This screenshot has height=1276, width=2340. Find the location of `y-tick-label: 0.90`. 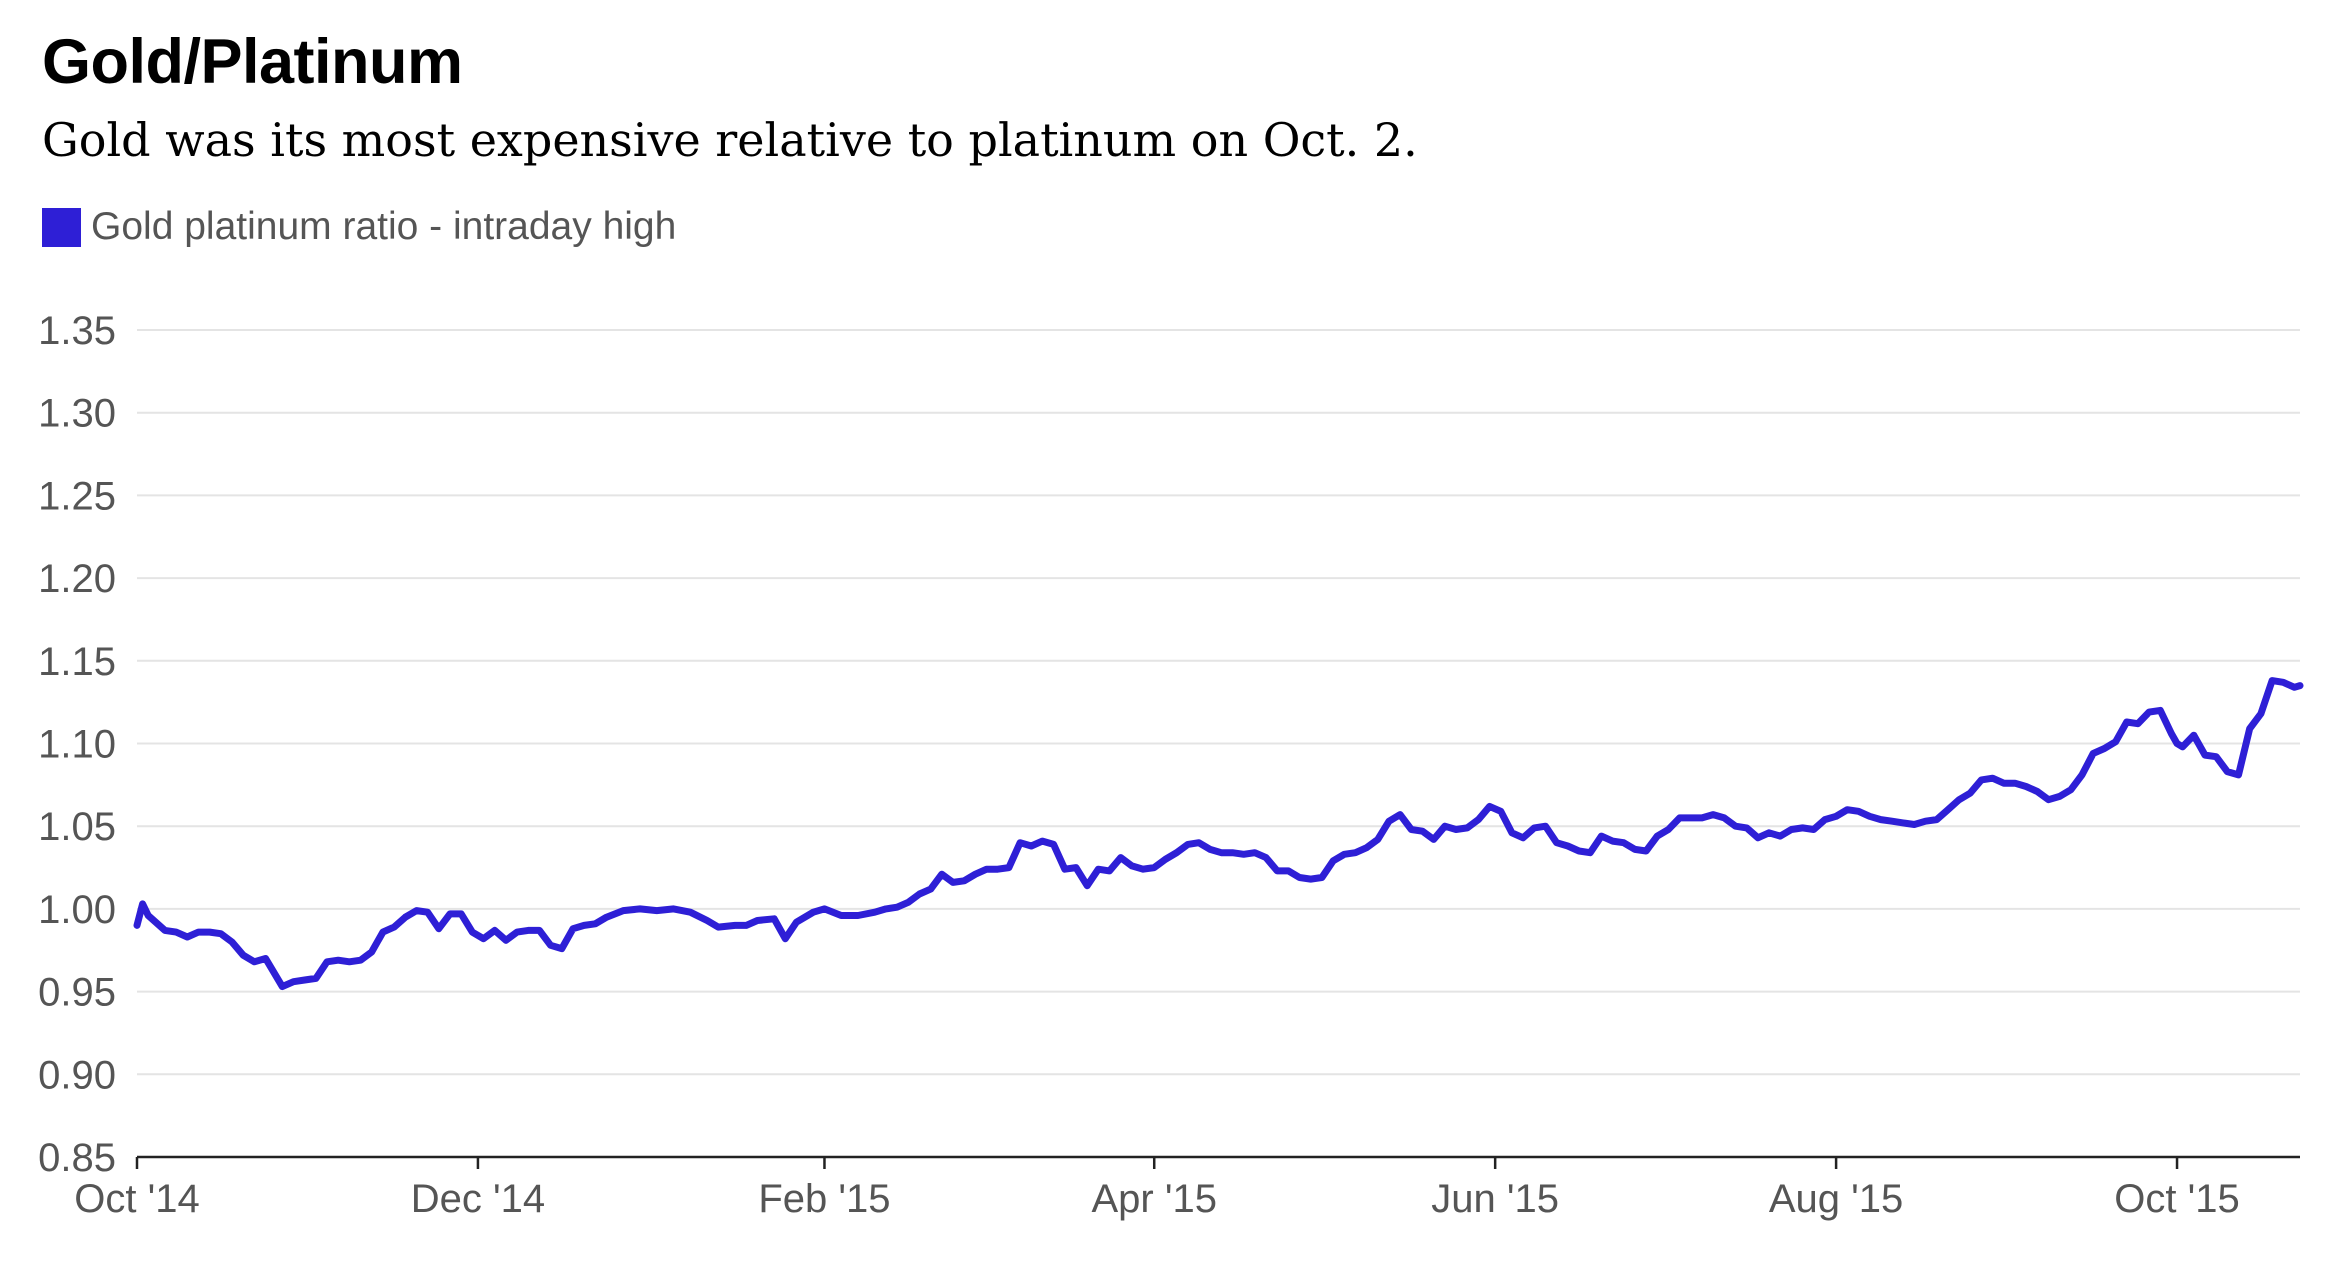

y-tick-label: 0.90 is located at coordinates (77, 1075).